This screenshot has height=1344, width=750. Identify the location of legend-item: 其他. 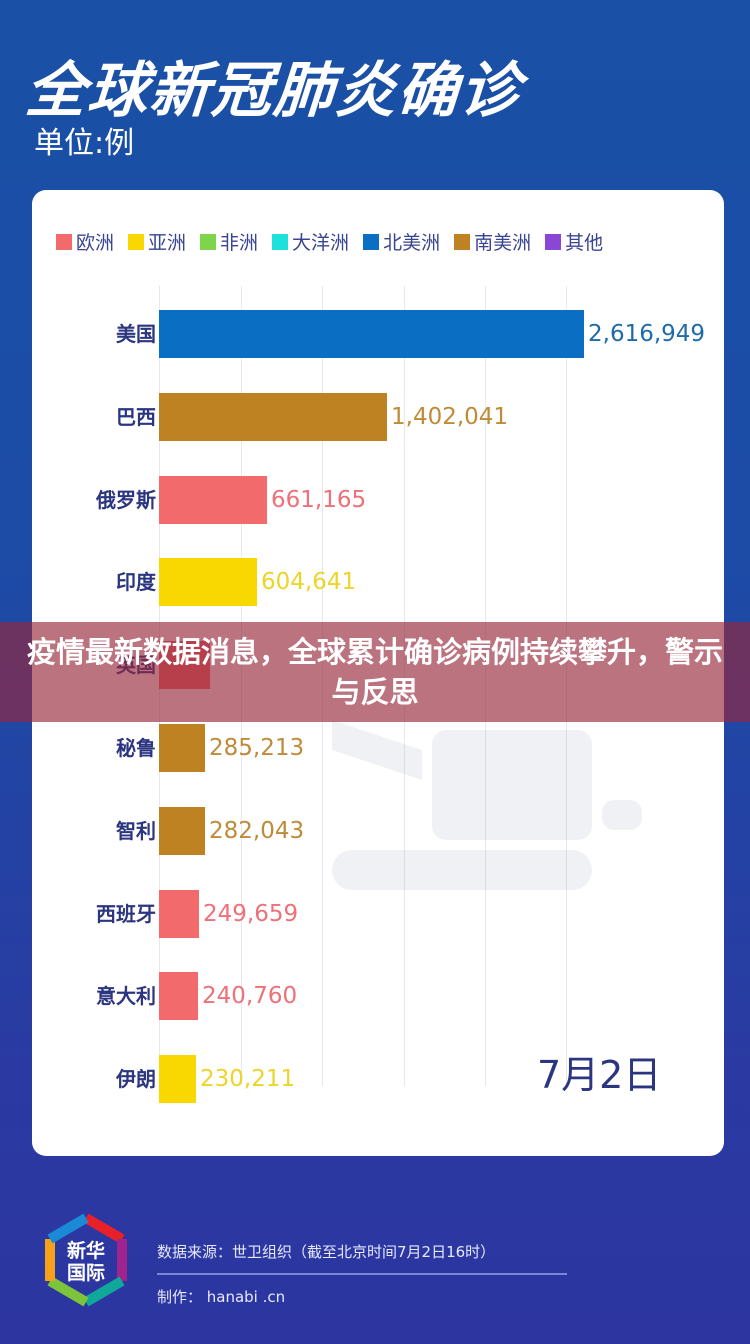
(574, 241).